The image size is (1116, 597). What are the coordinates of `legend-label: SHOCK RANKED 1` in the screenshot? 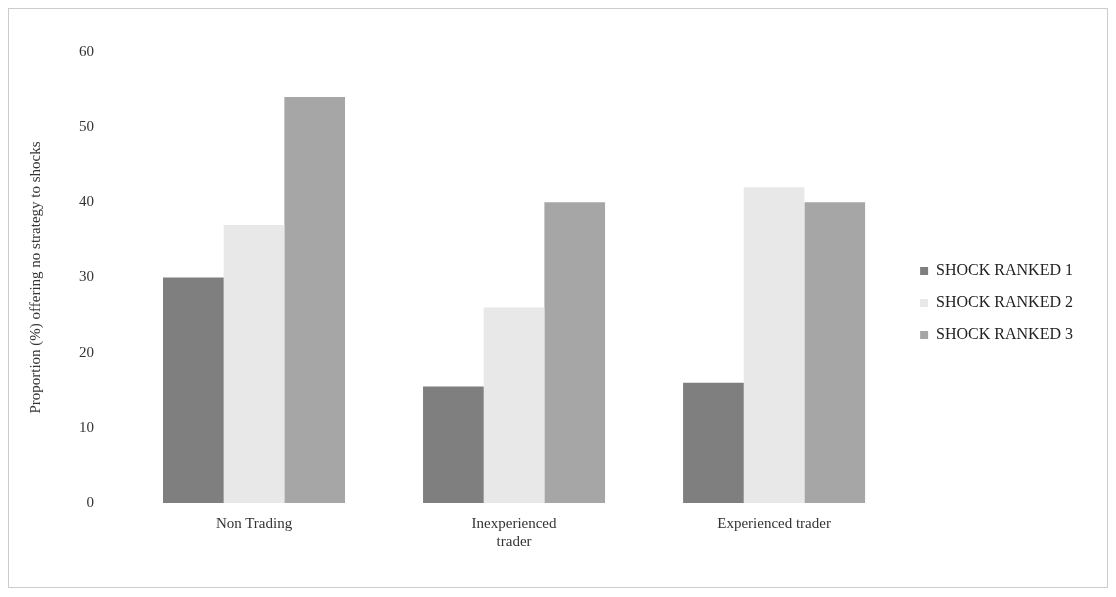 It's located at (1005, 270).